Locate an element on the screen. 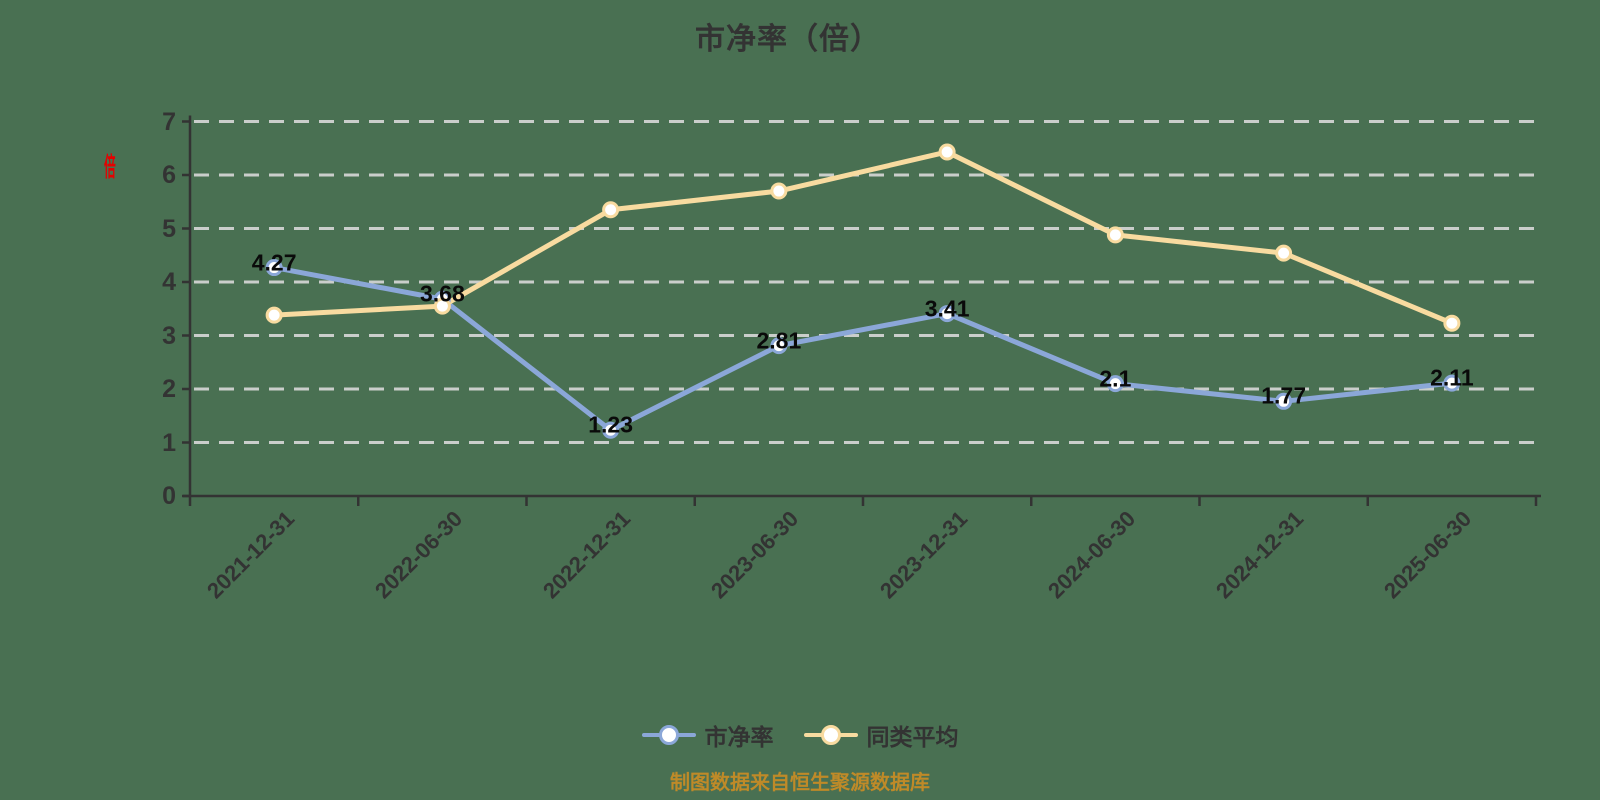  y-tick-label: 2 is located at coordinates (169, 389).